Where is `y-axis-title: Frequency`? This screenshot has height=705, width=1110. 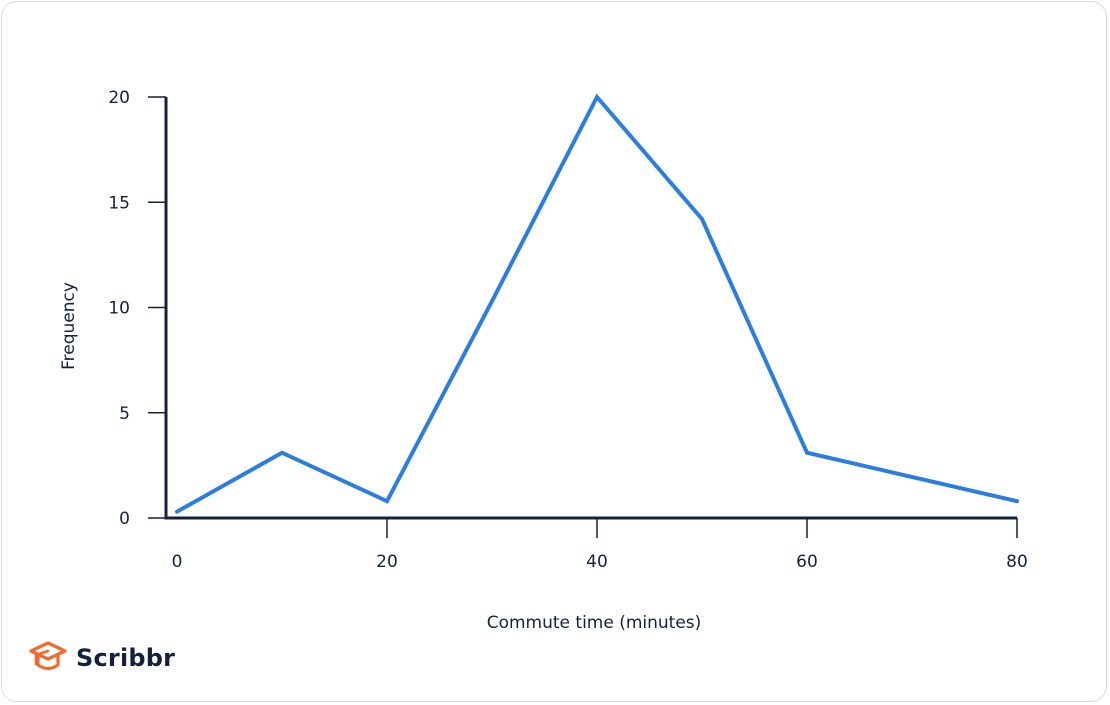
y-axis-title: Frequency is located at coordinates (69, 326).